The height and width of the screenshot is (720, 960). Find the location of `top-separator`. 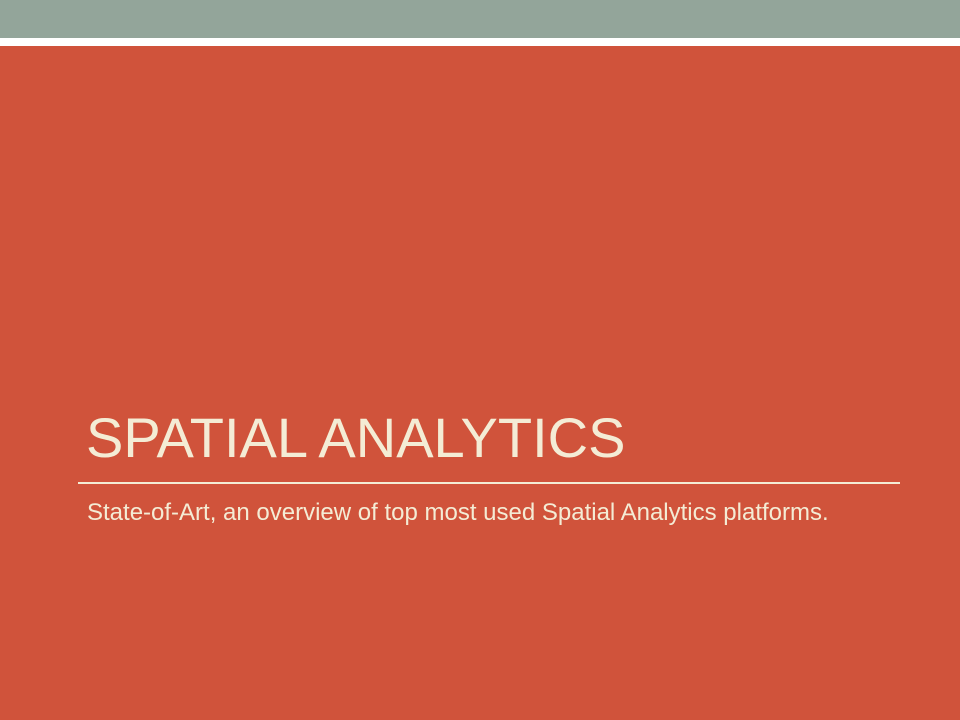

top-separator is located at coordinates (480, 42).